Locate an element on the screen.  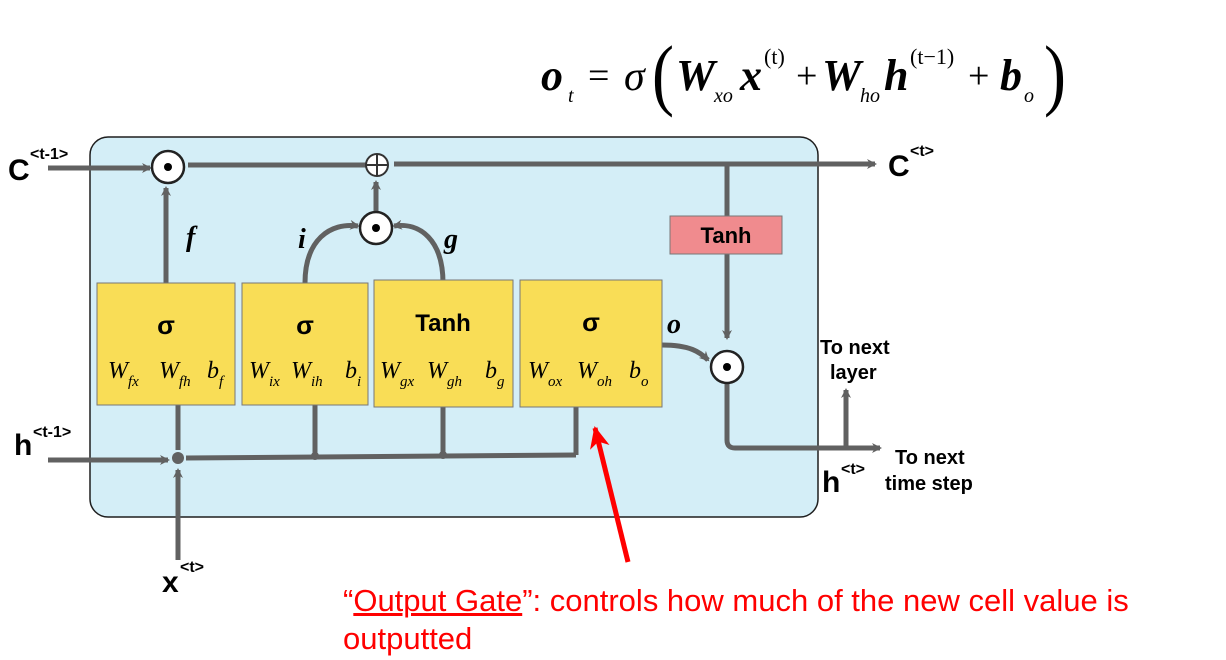
gate-w1-sub: gx is located at coordinates (407, 382).